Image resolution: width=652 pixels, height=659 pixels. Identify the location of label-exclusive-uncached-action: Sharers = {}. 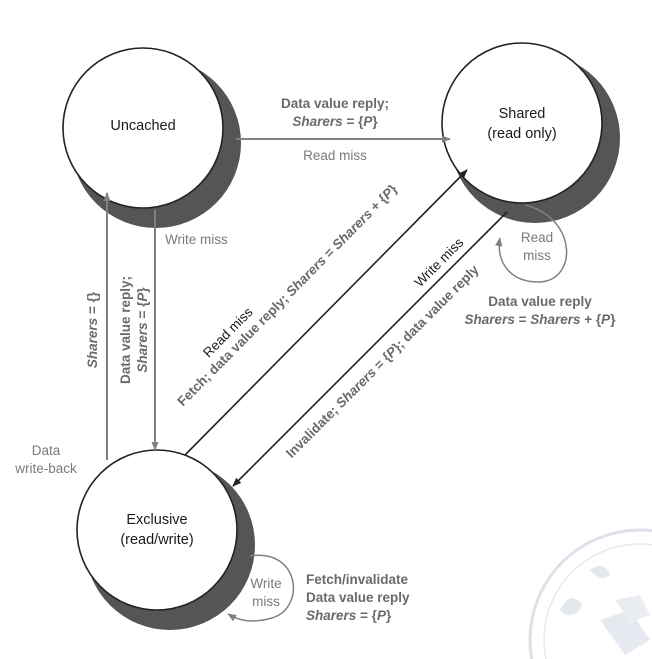
(92, 329).